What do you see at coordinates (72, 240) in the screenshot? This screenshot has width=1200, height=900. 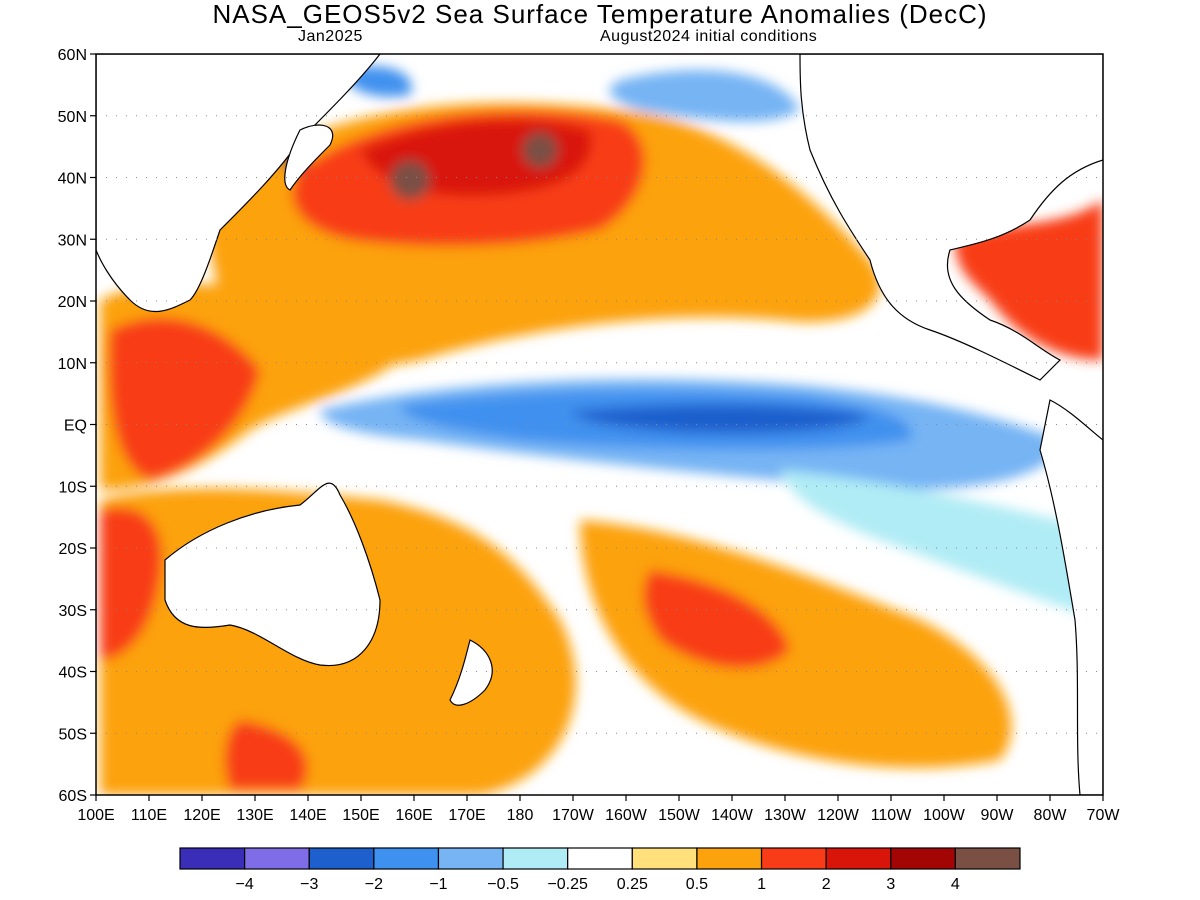 I see `latitude-tick-label: 30N` at bounding box center [72, 240].